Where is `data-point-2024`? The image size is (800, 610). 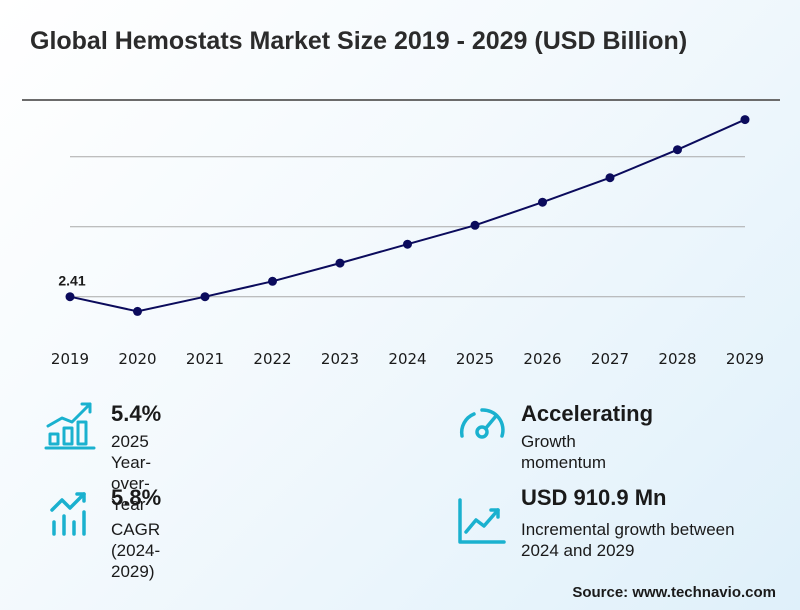 data-point-2024 is located at coordinates (407, 244).